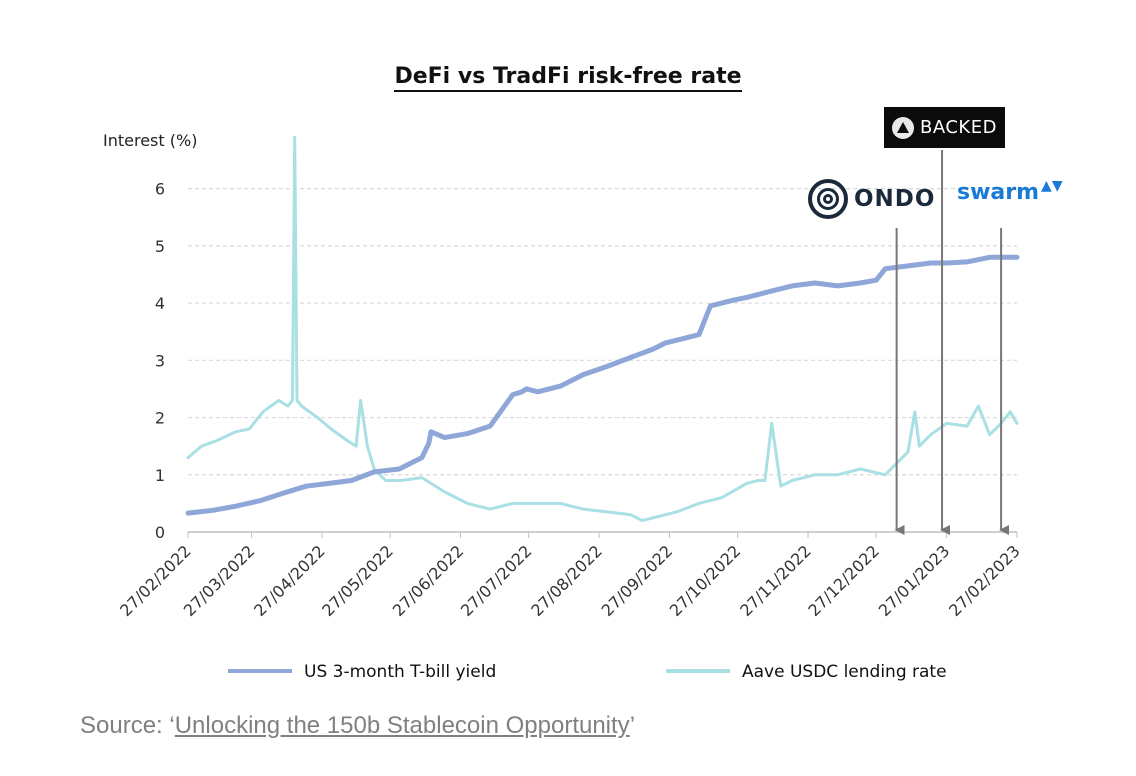  Describe the element at coordinates (160, 418) in the screenshot. I see `y-tick-label: 2` at that location.